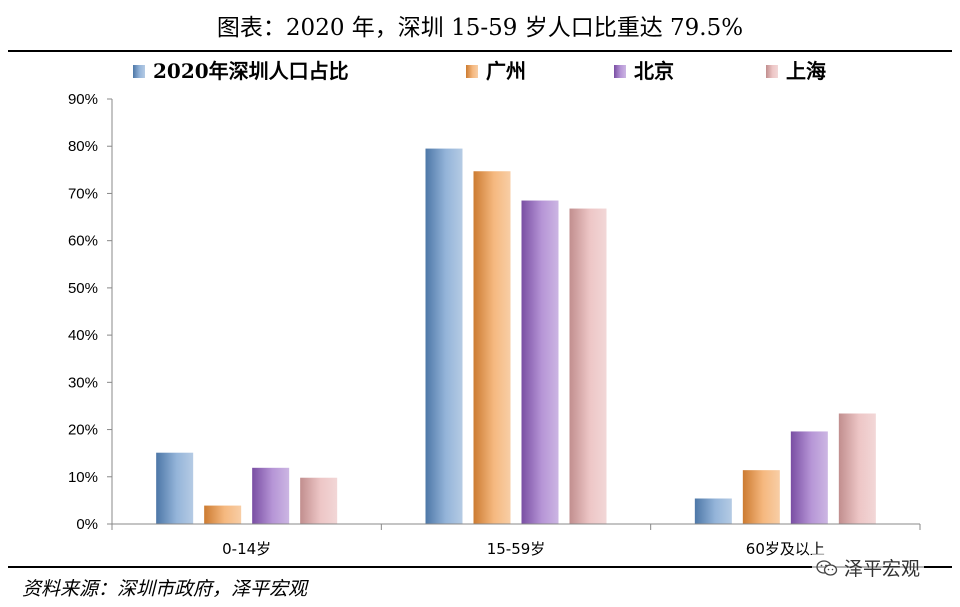  Describe the element at coordinates (83, 146) in the screenshot. I see `y-tick-label: 80%` at that location.